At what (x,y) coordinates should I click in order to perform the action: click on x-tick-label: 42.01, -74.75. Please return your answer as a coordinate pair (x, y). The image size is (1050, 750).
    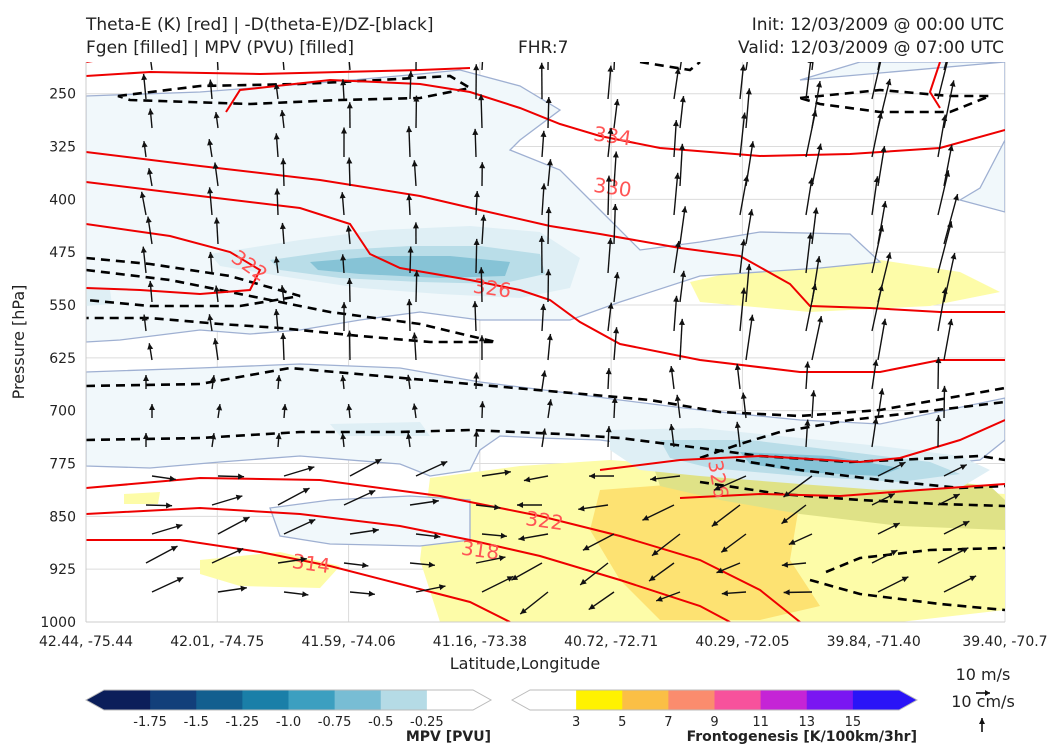
    Looking at the image, I should click on (217, 642).